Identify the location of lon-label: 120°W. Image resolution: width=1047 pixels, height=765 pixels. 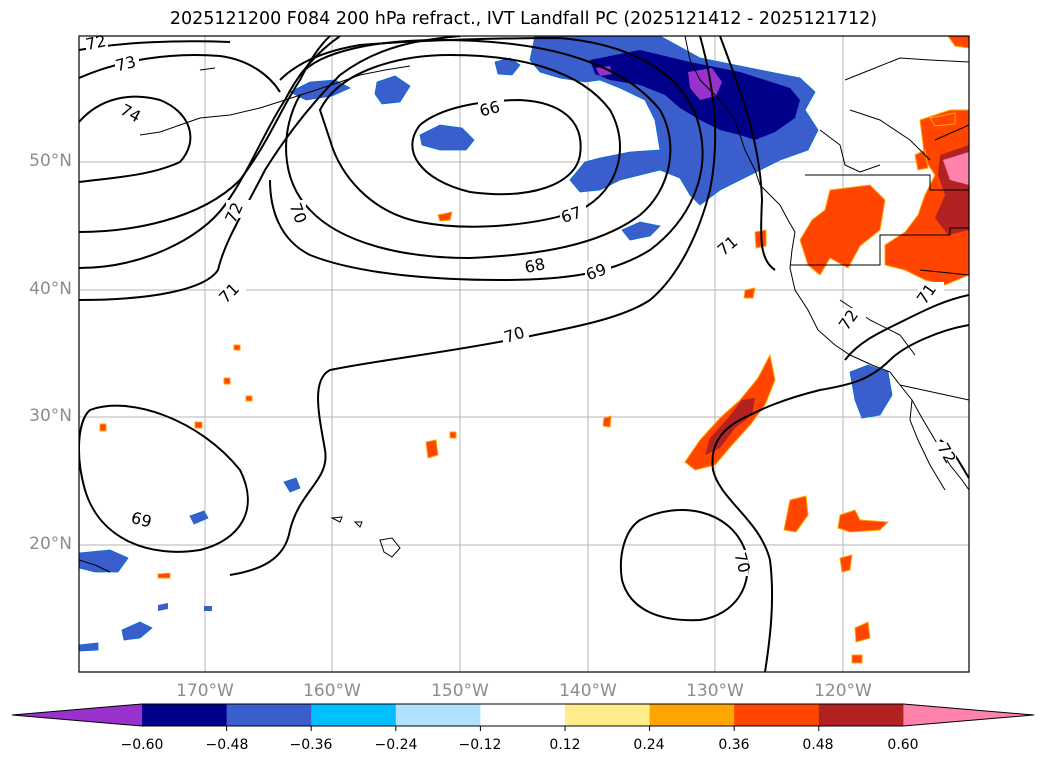
(843, 691).